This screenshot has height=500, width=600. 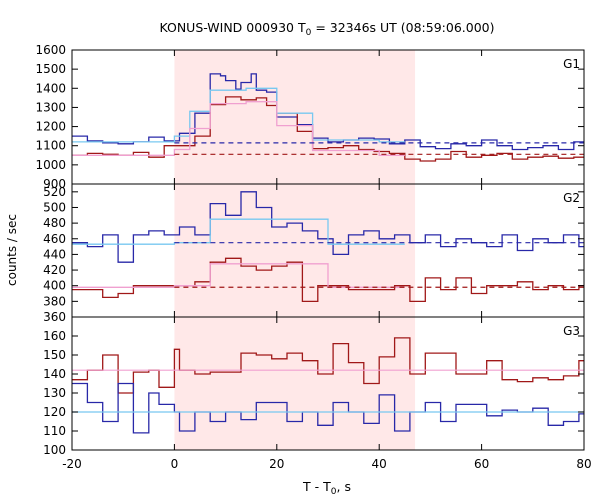 I want to click on y-tick-label: 500, so click(x=54, y=207).